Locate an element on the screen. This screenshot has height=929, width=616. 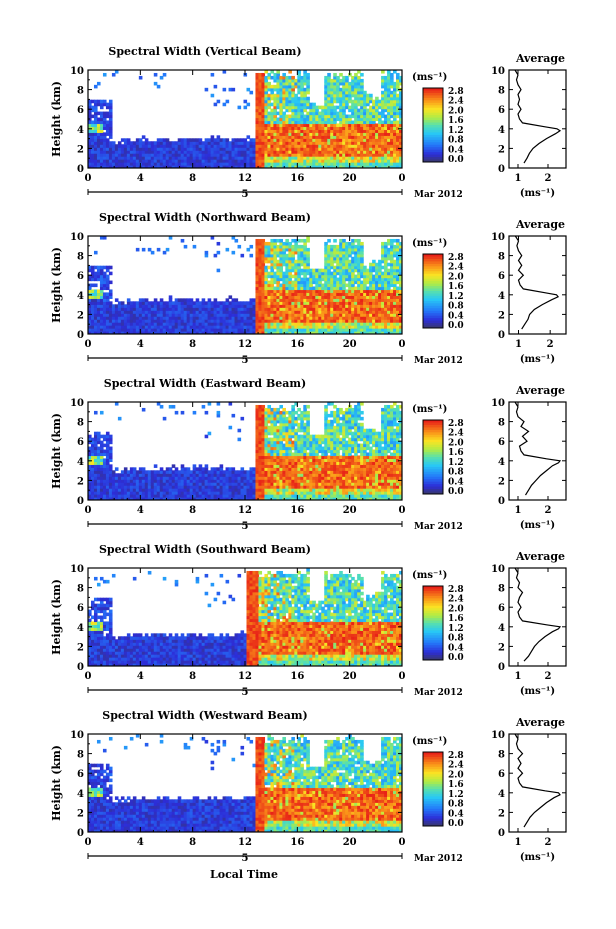
colorbar-swatch is located at coordinates (433, 327).